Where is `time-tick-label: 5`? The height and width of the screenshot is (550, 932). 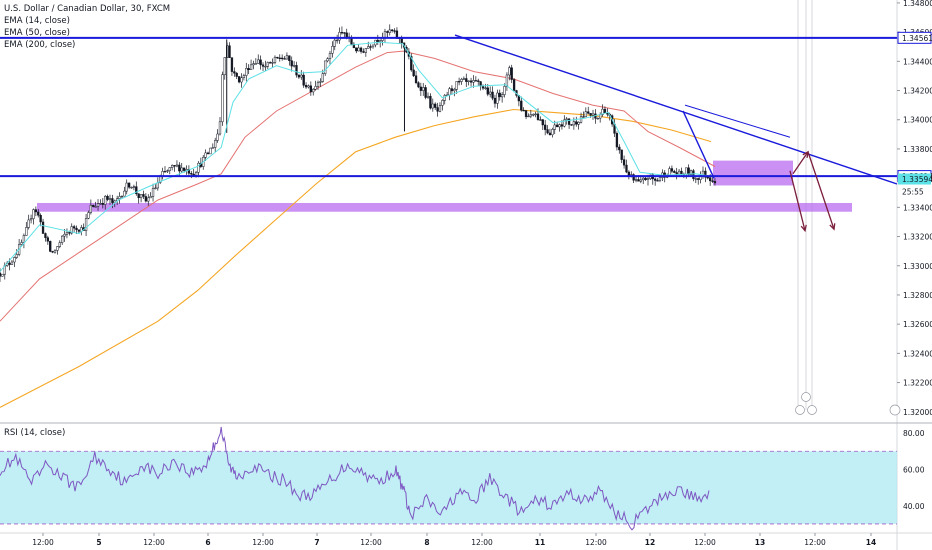 time-tick-label: 5 is located at coordinates (98, 542).